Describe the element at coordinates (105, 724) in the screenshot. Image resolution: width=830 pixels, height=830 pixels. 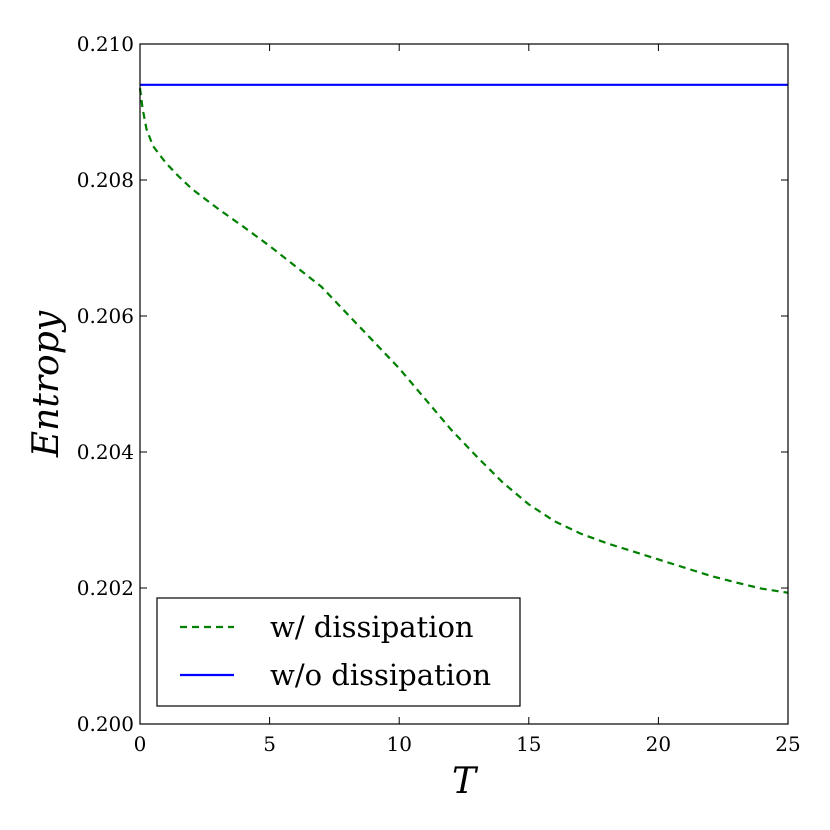
I see `y-tick-label: 0.200` at that location.